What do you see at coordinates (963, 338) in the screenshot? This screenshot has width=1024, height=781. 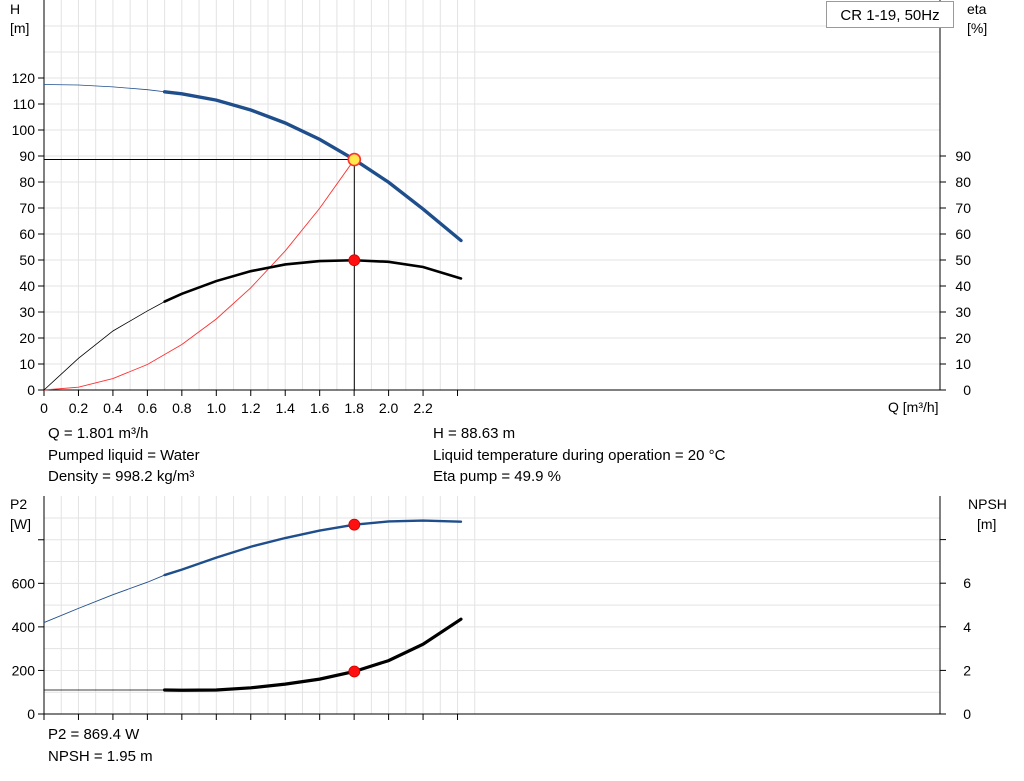 I see `y2-tick-label: 20` at bounding box center [963, 338].